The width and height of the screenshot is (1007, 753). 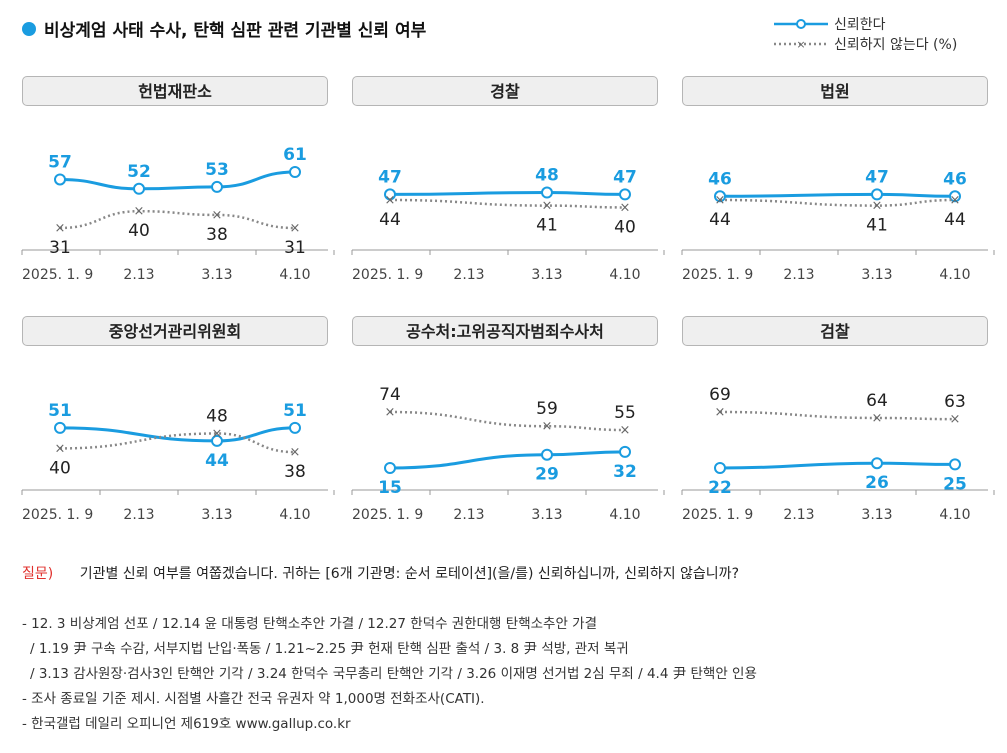 What do you see at coordinates (29, 28) in the screenshot?
I see `title-bullet-icon` at bounding box center [29, 28].